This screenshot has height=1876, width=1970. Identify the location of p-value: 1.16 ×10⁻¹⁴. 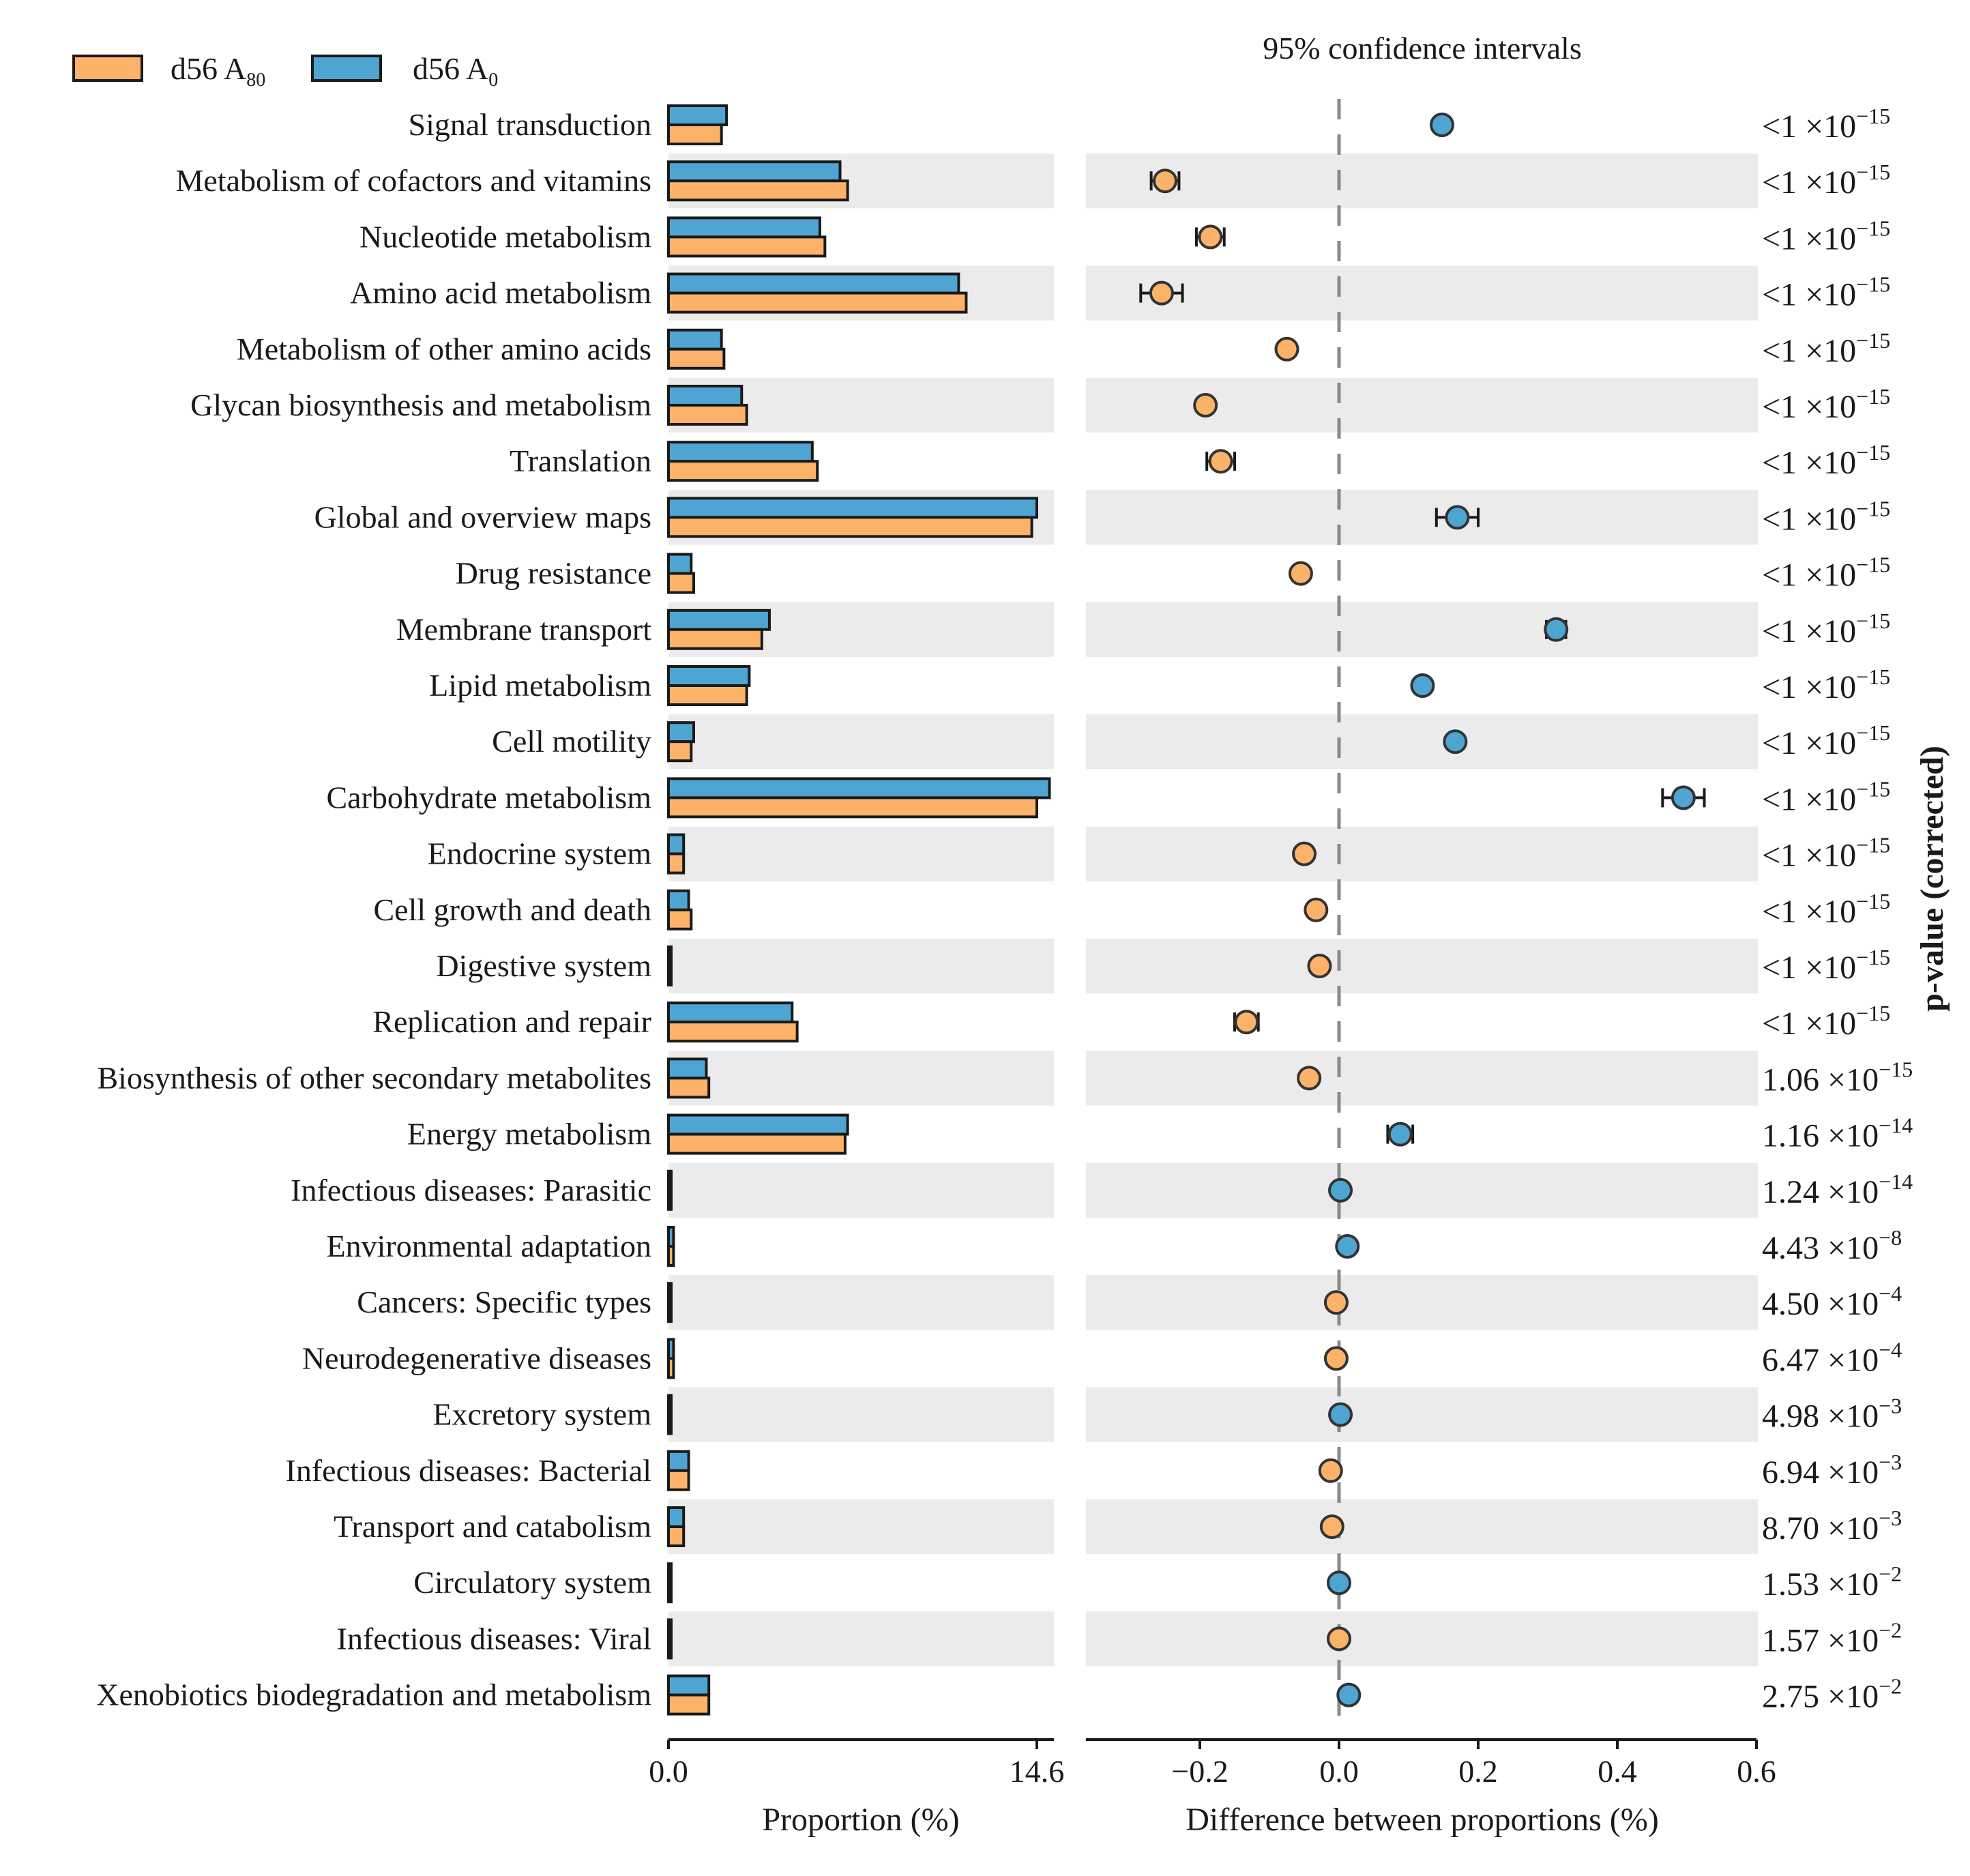
(1837, 1134).